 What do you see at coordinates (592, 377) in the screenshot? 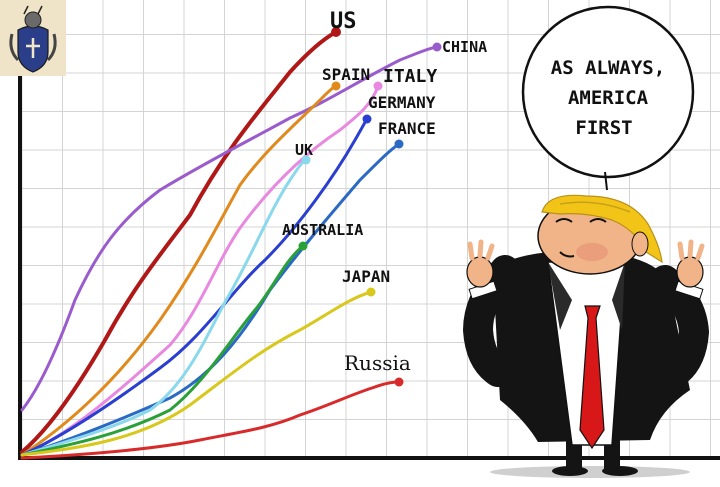
I see `red-tie` at bounding box center [592, 377].